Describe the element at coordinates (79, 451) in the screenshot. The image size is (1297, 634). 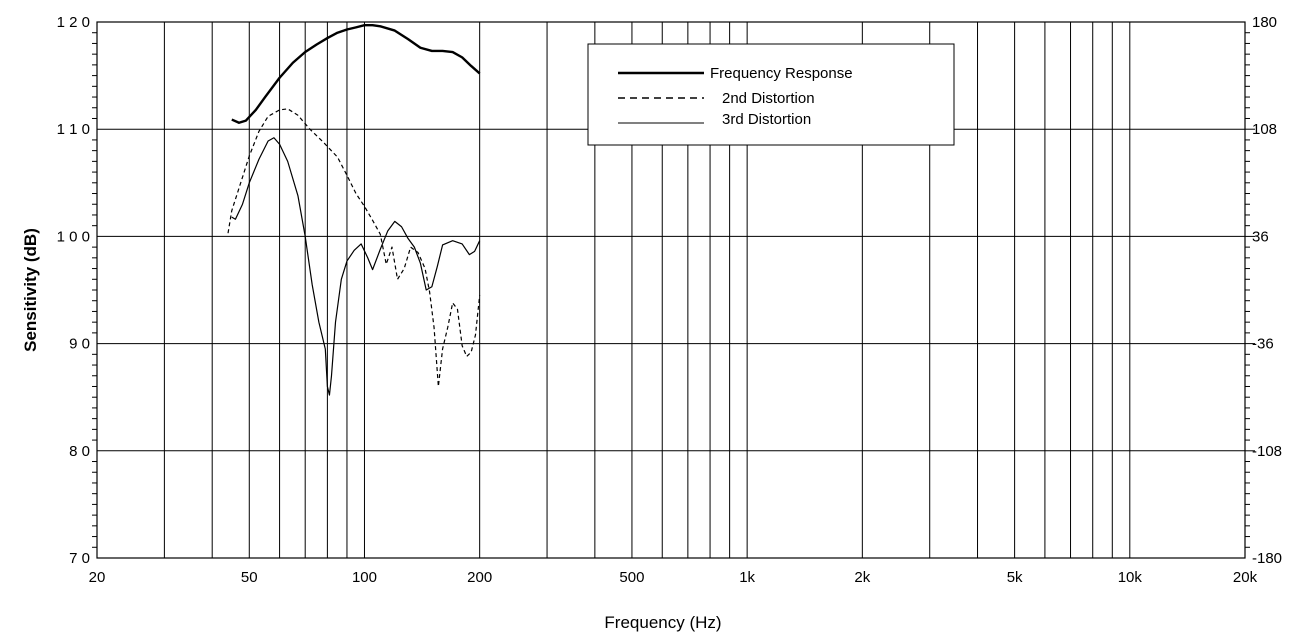
I see `y-tick-label: 8 0` at that location.